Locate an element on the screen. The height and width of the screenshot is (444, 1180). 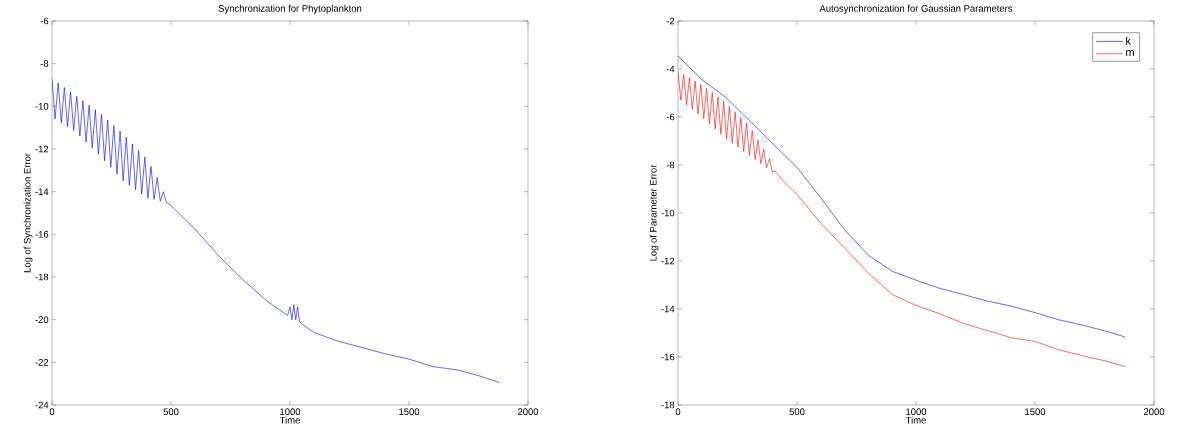
chart-title: Autosynchronization for Gaussian Parameters is located at coordinates (916, 9).